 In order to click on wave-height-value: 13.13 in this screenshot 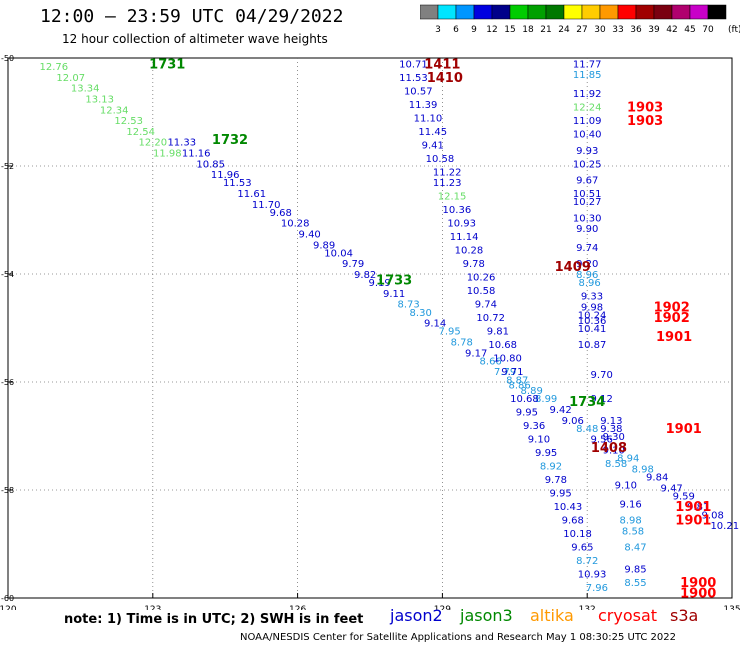, I will do `click(99, 100)`.